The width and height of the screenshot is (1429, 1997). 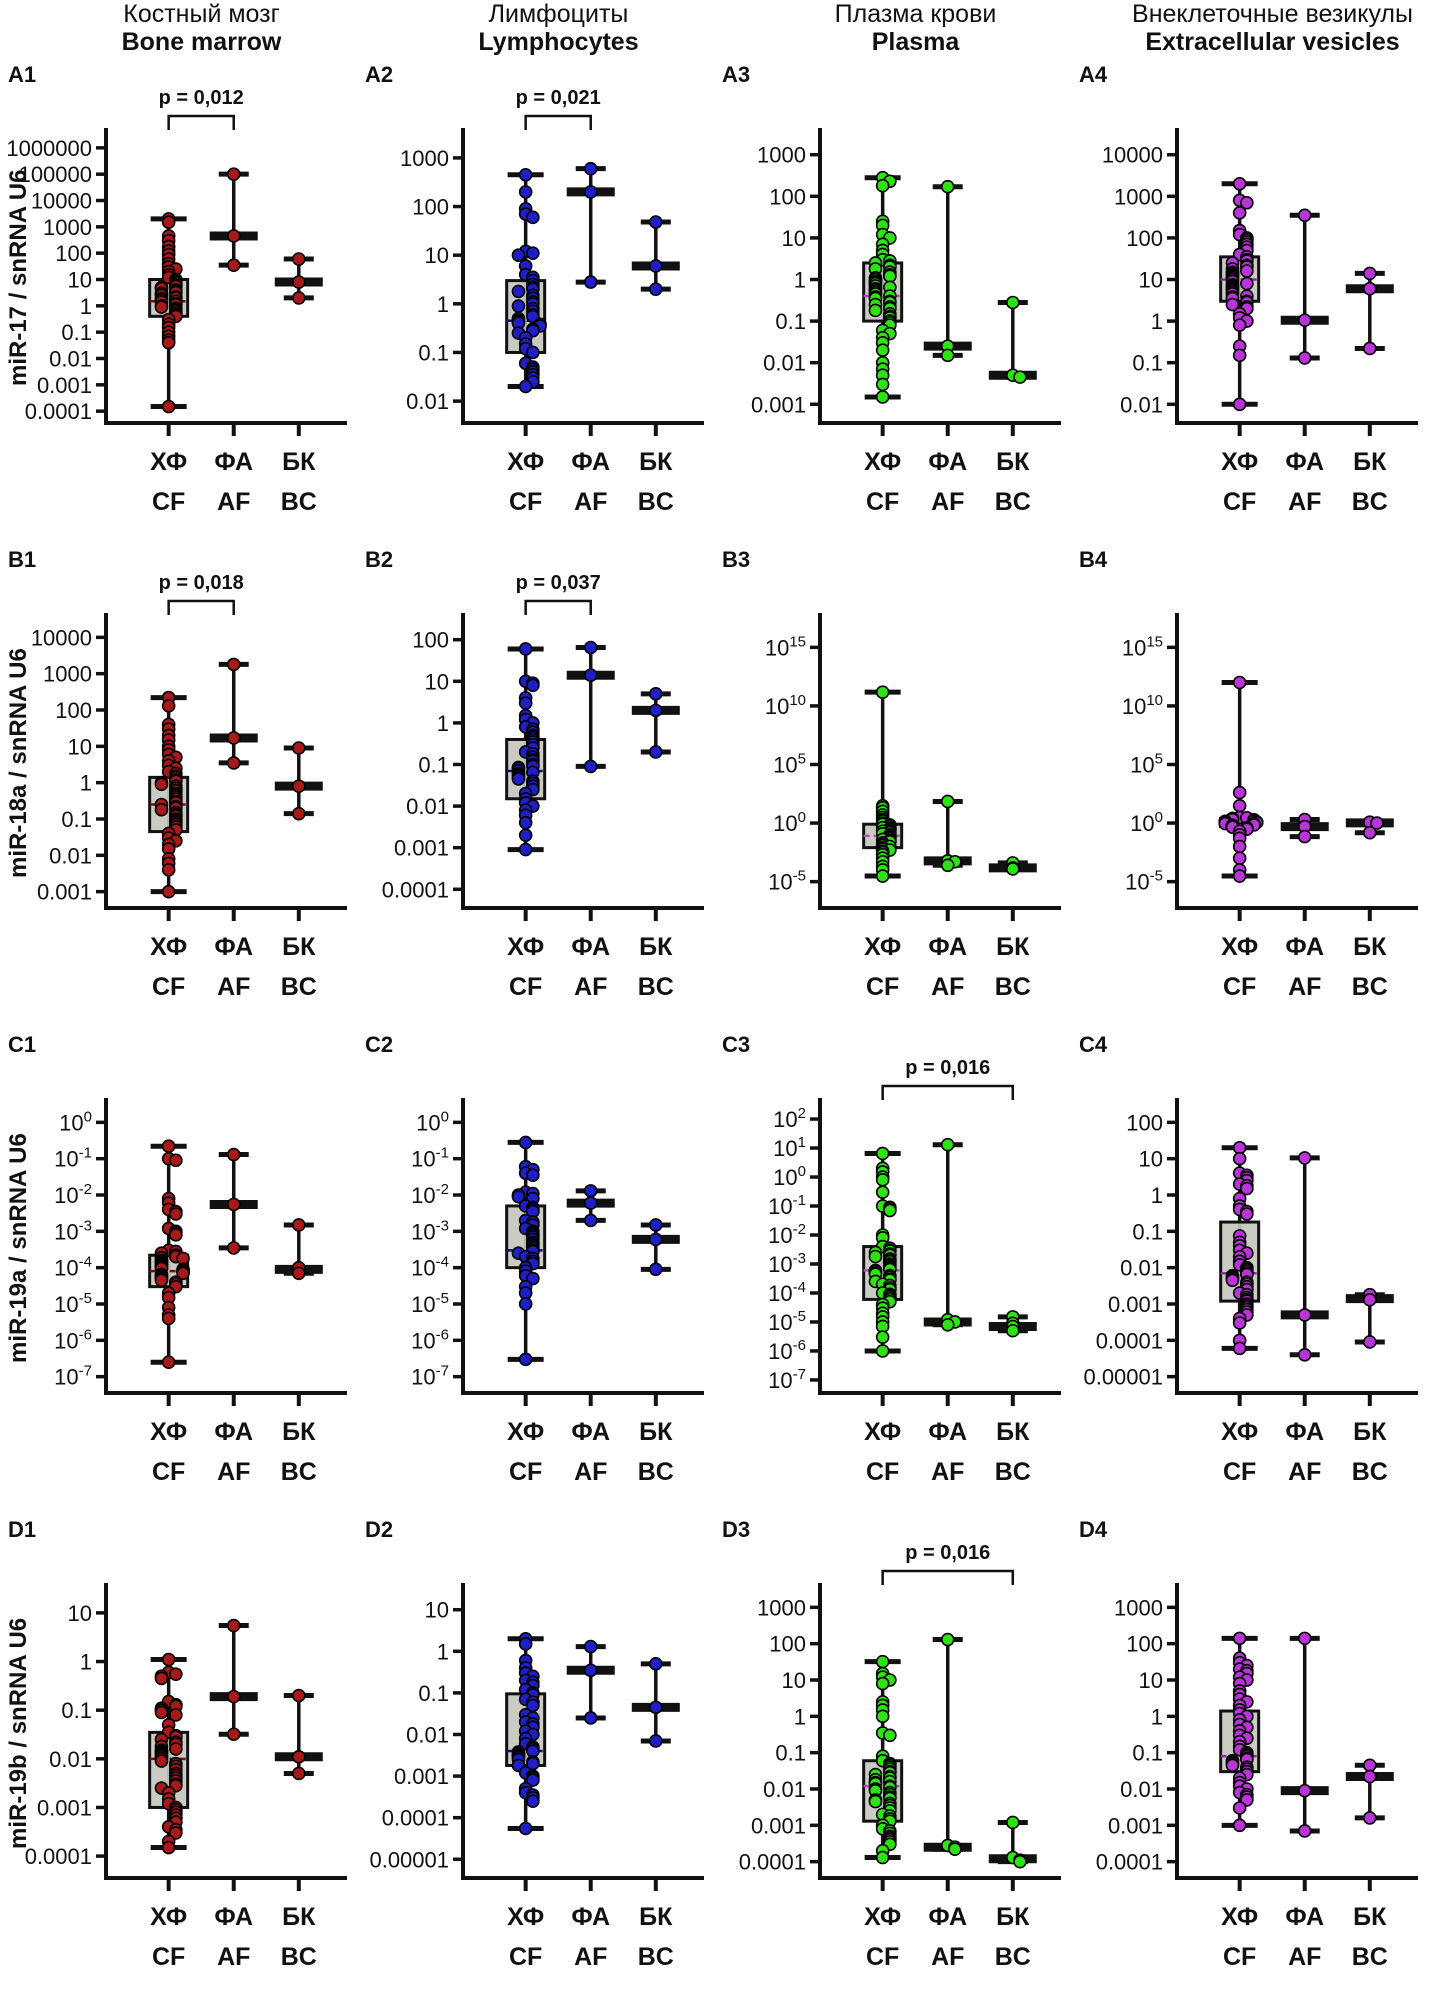 I want to click on panel-cell-B3: B3 1015 1010 105 100 10-5 ХФ CF ФА AF БК BC, so click(x=892, y=785).